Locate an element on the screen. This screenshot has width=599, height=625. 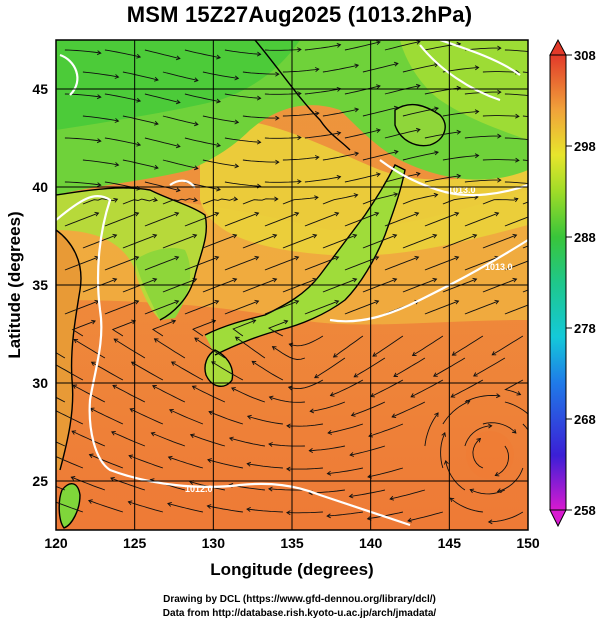
colorbar-ticks: 308 298 288 278 268 258 is located at coordinates (581, 283).